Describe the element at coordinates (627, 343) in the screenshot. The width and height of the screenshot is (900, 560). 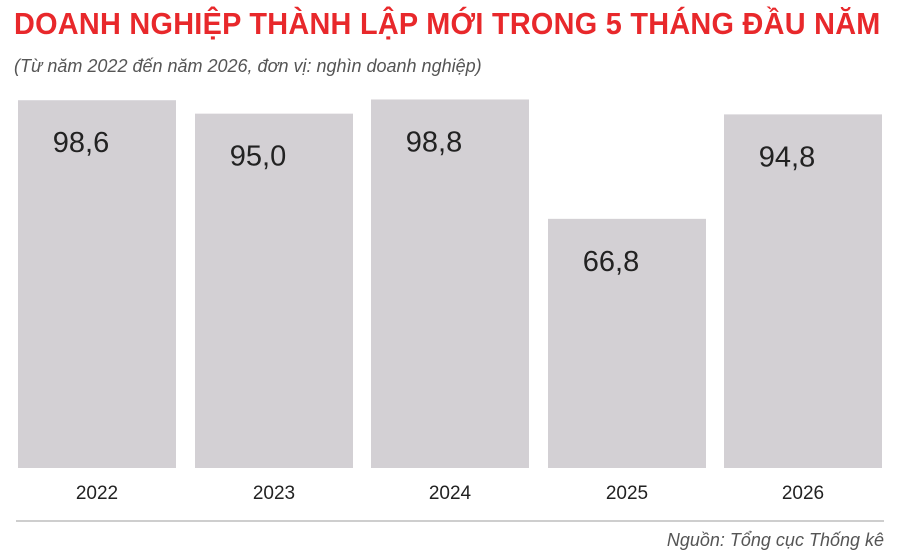
I see `bar-2025` at that location.